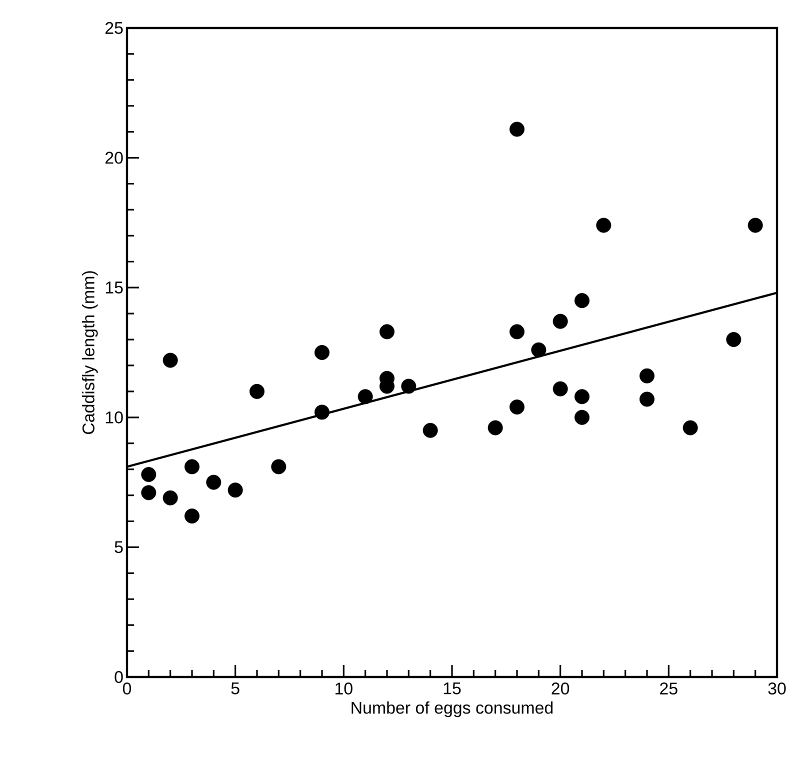  I want to click on x-tick-label: 5, so click(235, 688).